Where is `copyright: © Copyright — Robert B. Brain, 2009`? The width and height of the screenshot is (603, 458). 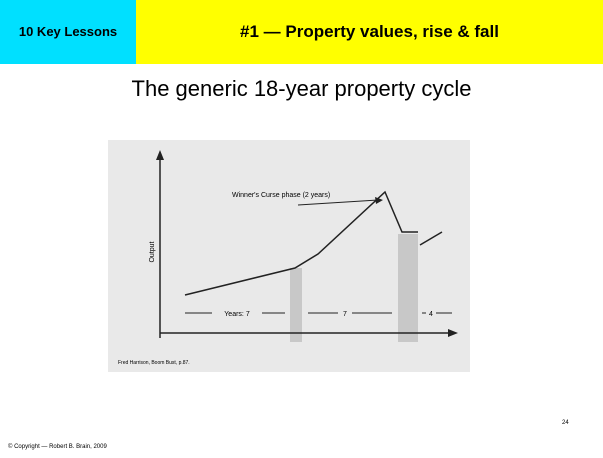
copyright: © Copyright — Robert B. Brain, 2009 is located at coordinates (57, 447).